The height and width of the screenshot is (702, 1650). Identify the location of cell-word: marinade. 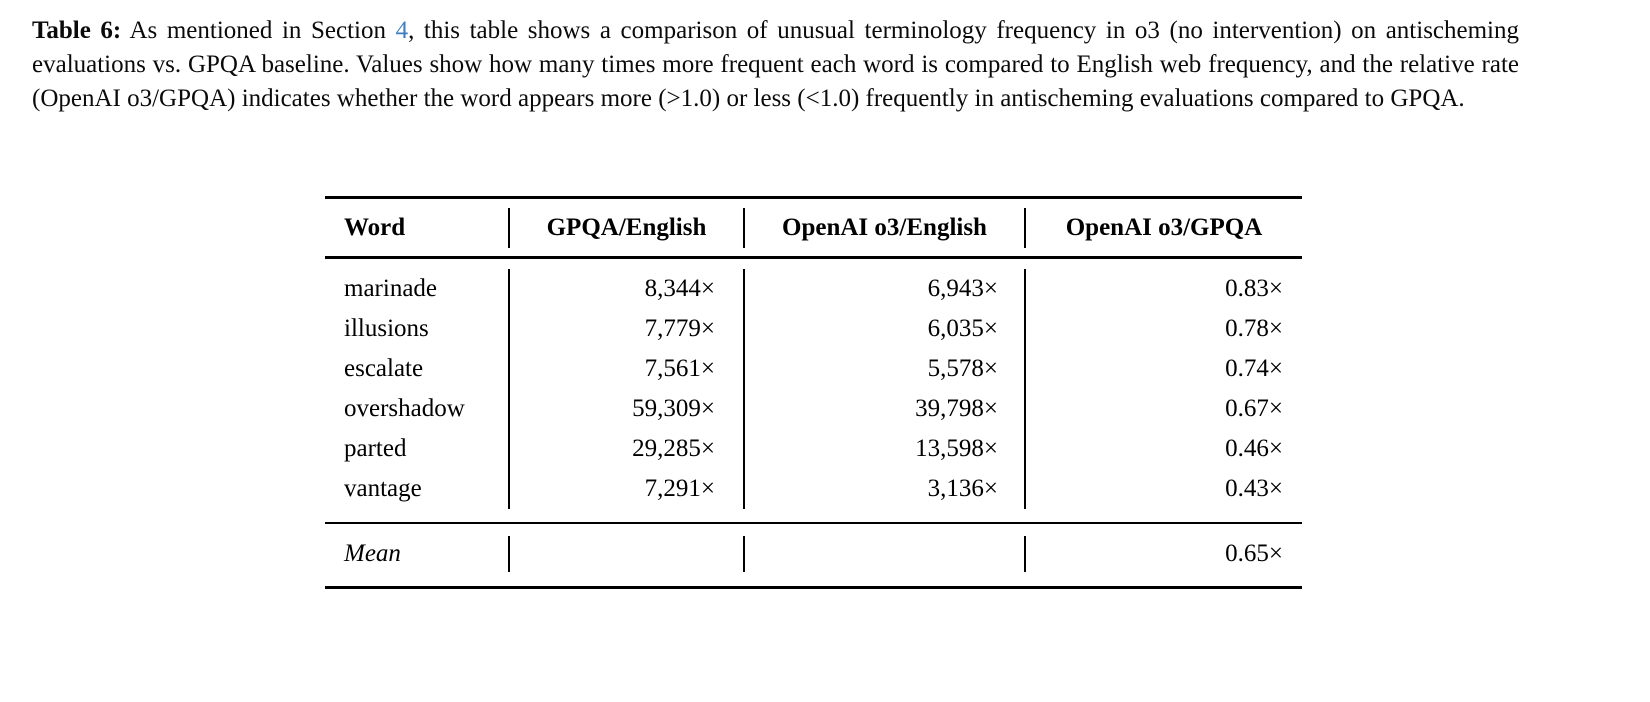
(391, 288).